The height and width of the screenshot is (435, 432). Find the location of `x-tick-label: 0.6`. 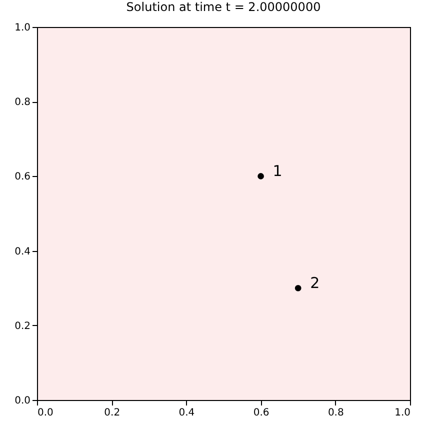

x-tick-label: 0.6 is located at coordinates (261, 413).